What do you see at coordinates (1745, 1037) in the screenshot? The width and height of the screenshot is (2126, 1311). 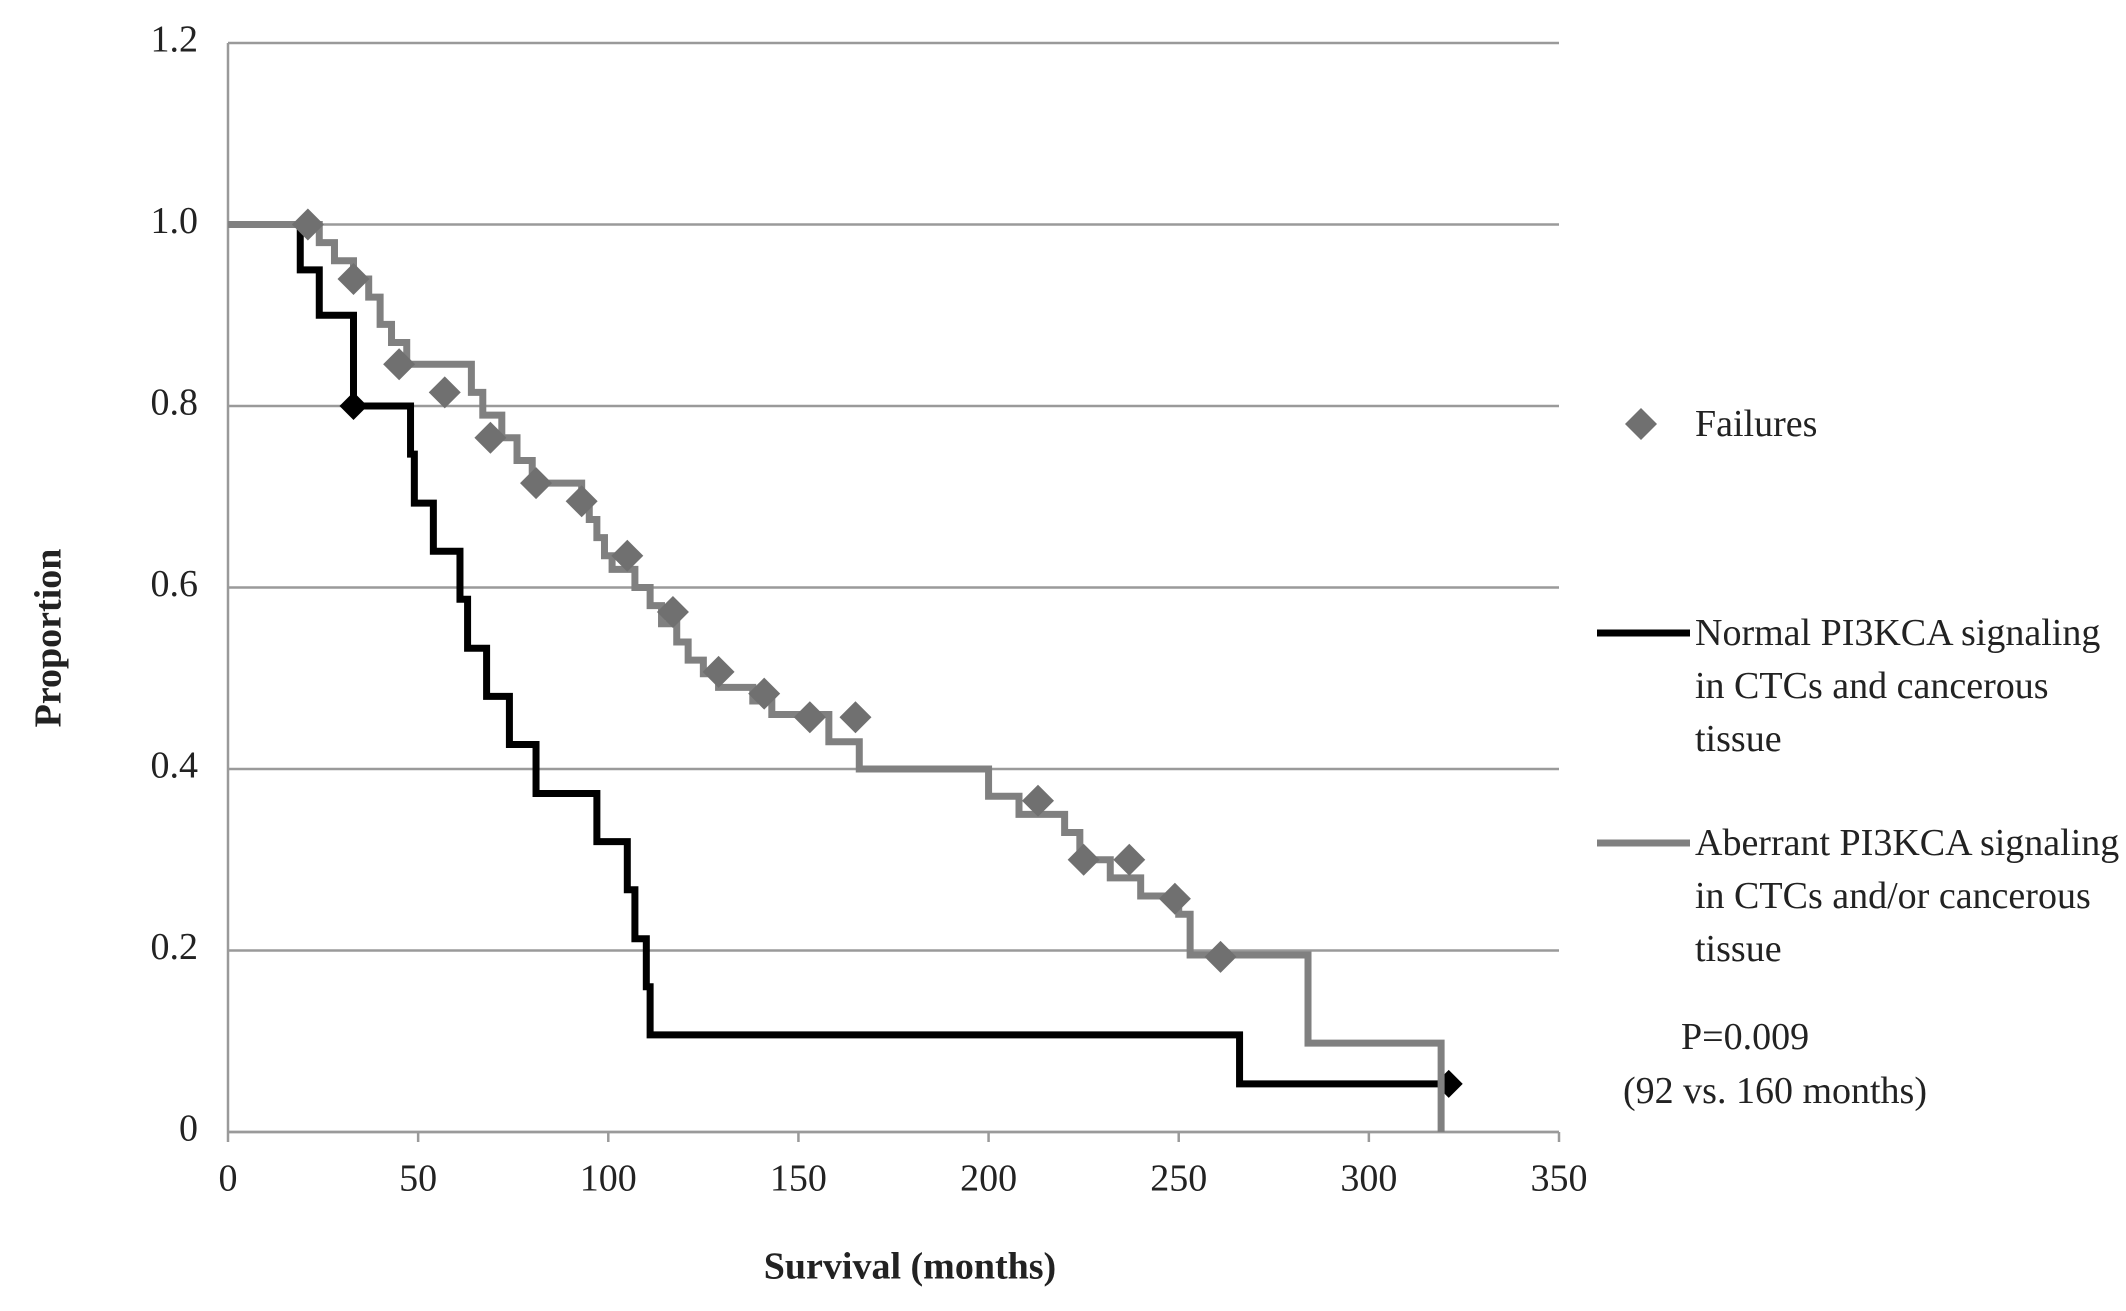 I see `annotation: P=0.009` at bounding box center [1745, 1037].